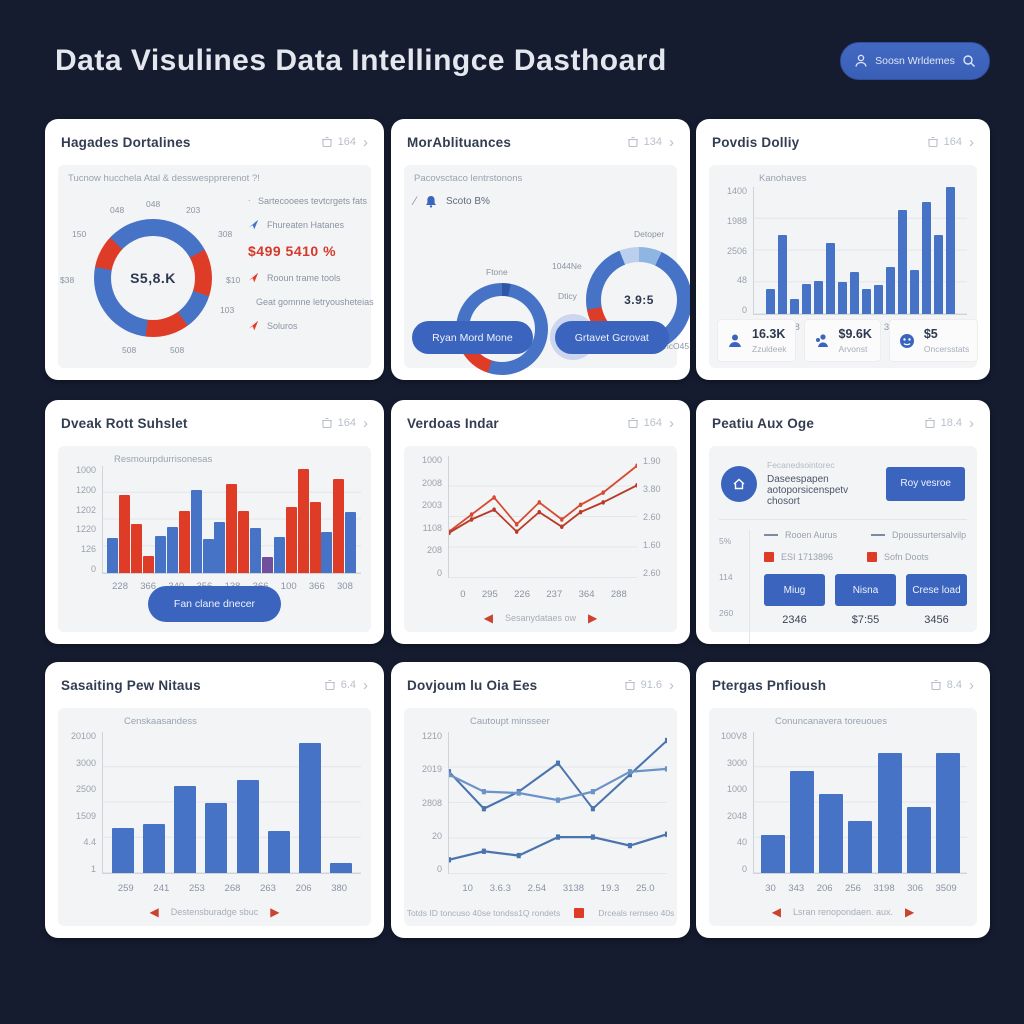  Describe the element at coordinates (794, 590) in the screenshot. I see `option-button: Miug` at that location.